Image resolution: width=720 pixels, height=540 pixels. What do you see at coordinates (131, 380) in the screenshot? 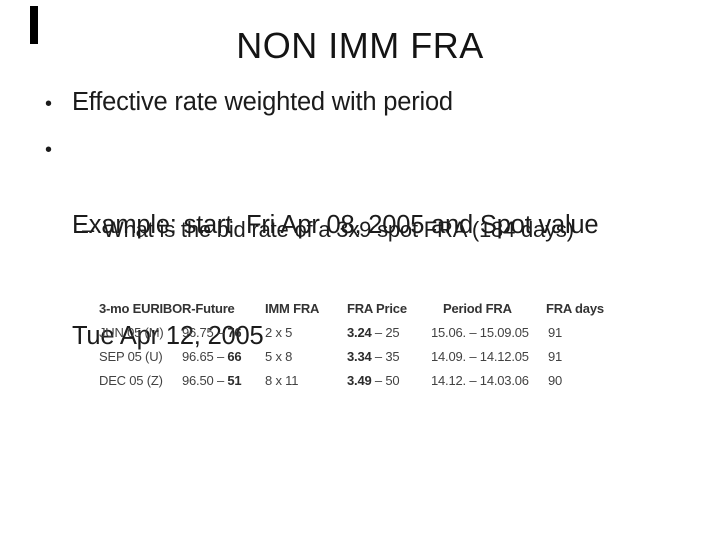
I see `cell-month: DEC 05 (Z)` at bounding box center [131, 380].